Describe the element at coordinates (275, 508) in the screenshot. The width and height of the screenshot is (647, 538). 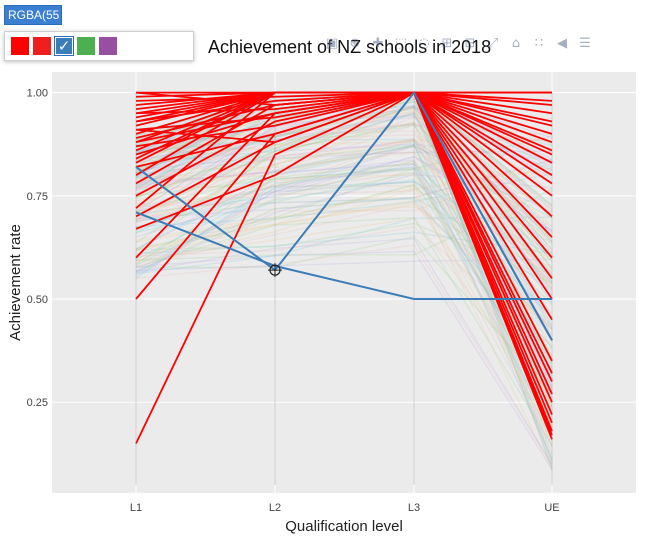
I see `x-tick-label: L2` at that location.